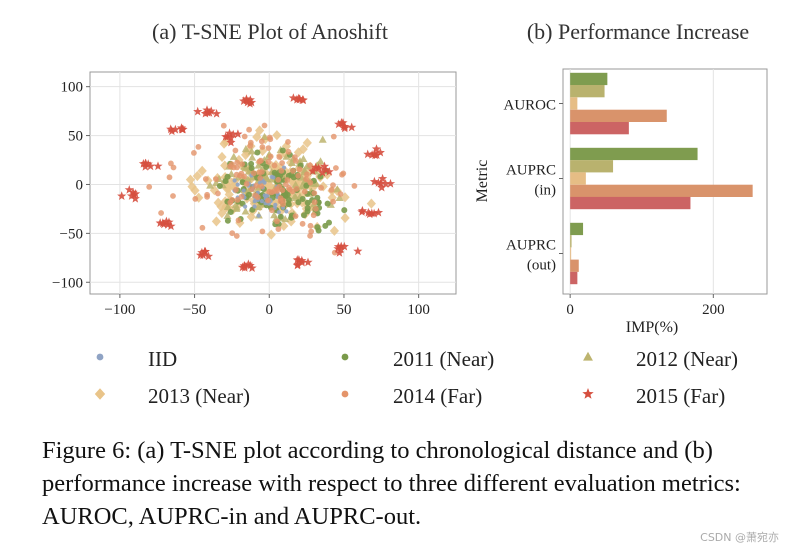 This screenshot has width=789, height=553. What do you see at coordinates (545, 191) in the screenshot?
I see `bar-category-label: (in)` at bounding box center [545, 191].